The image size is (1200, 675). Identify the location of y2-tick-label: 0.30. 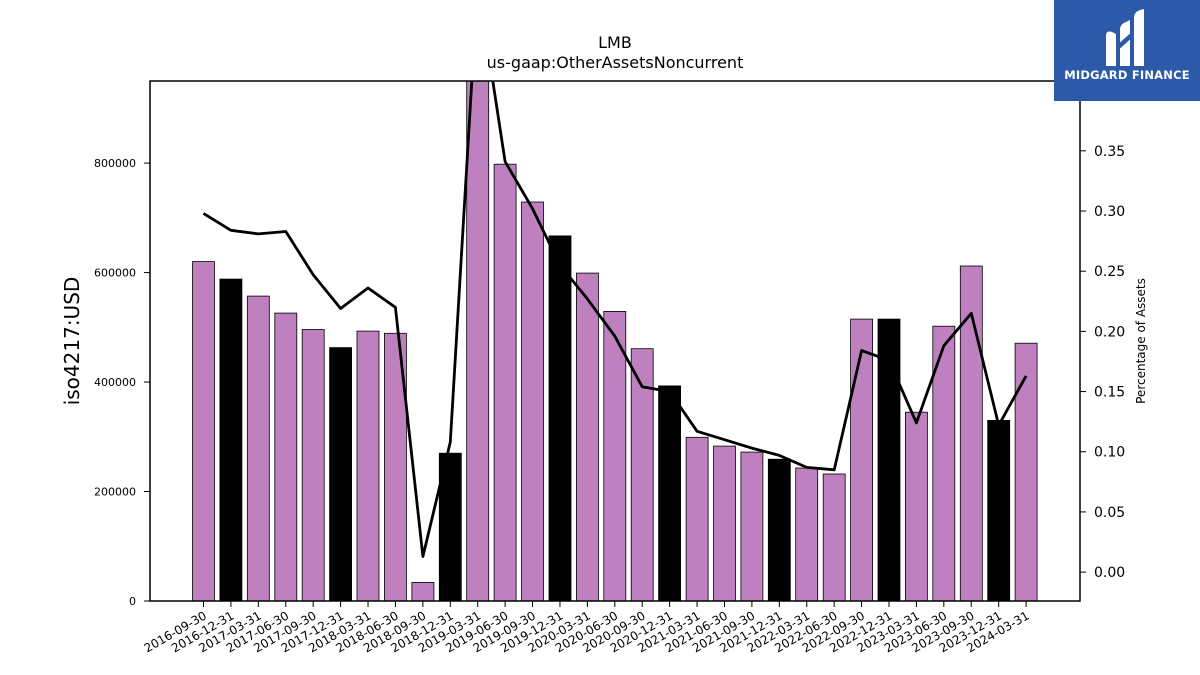
(1109, 212).